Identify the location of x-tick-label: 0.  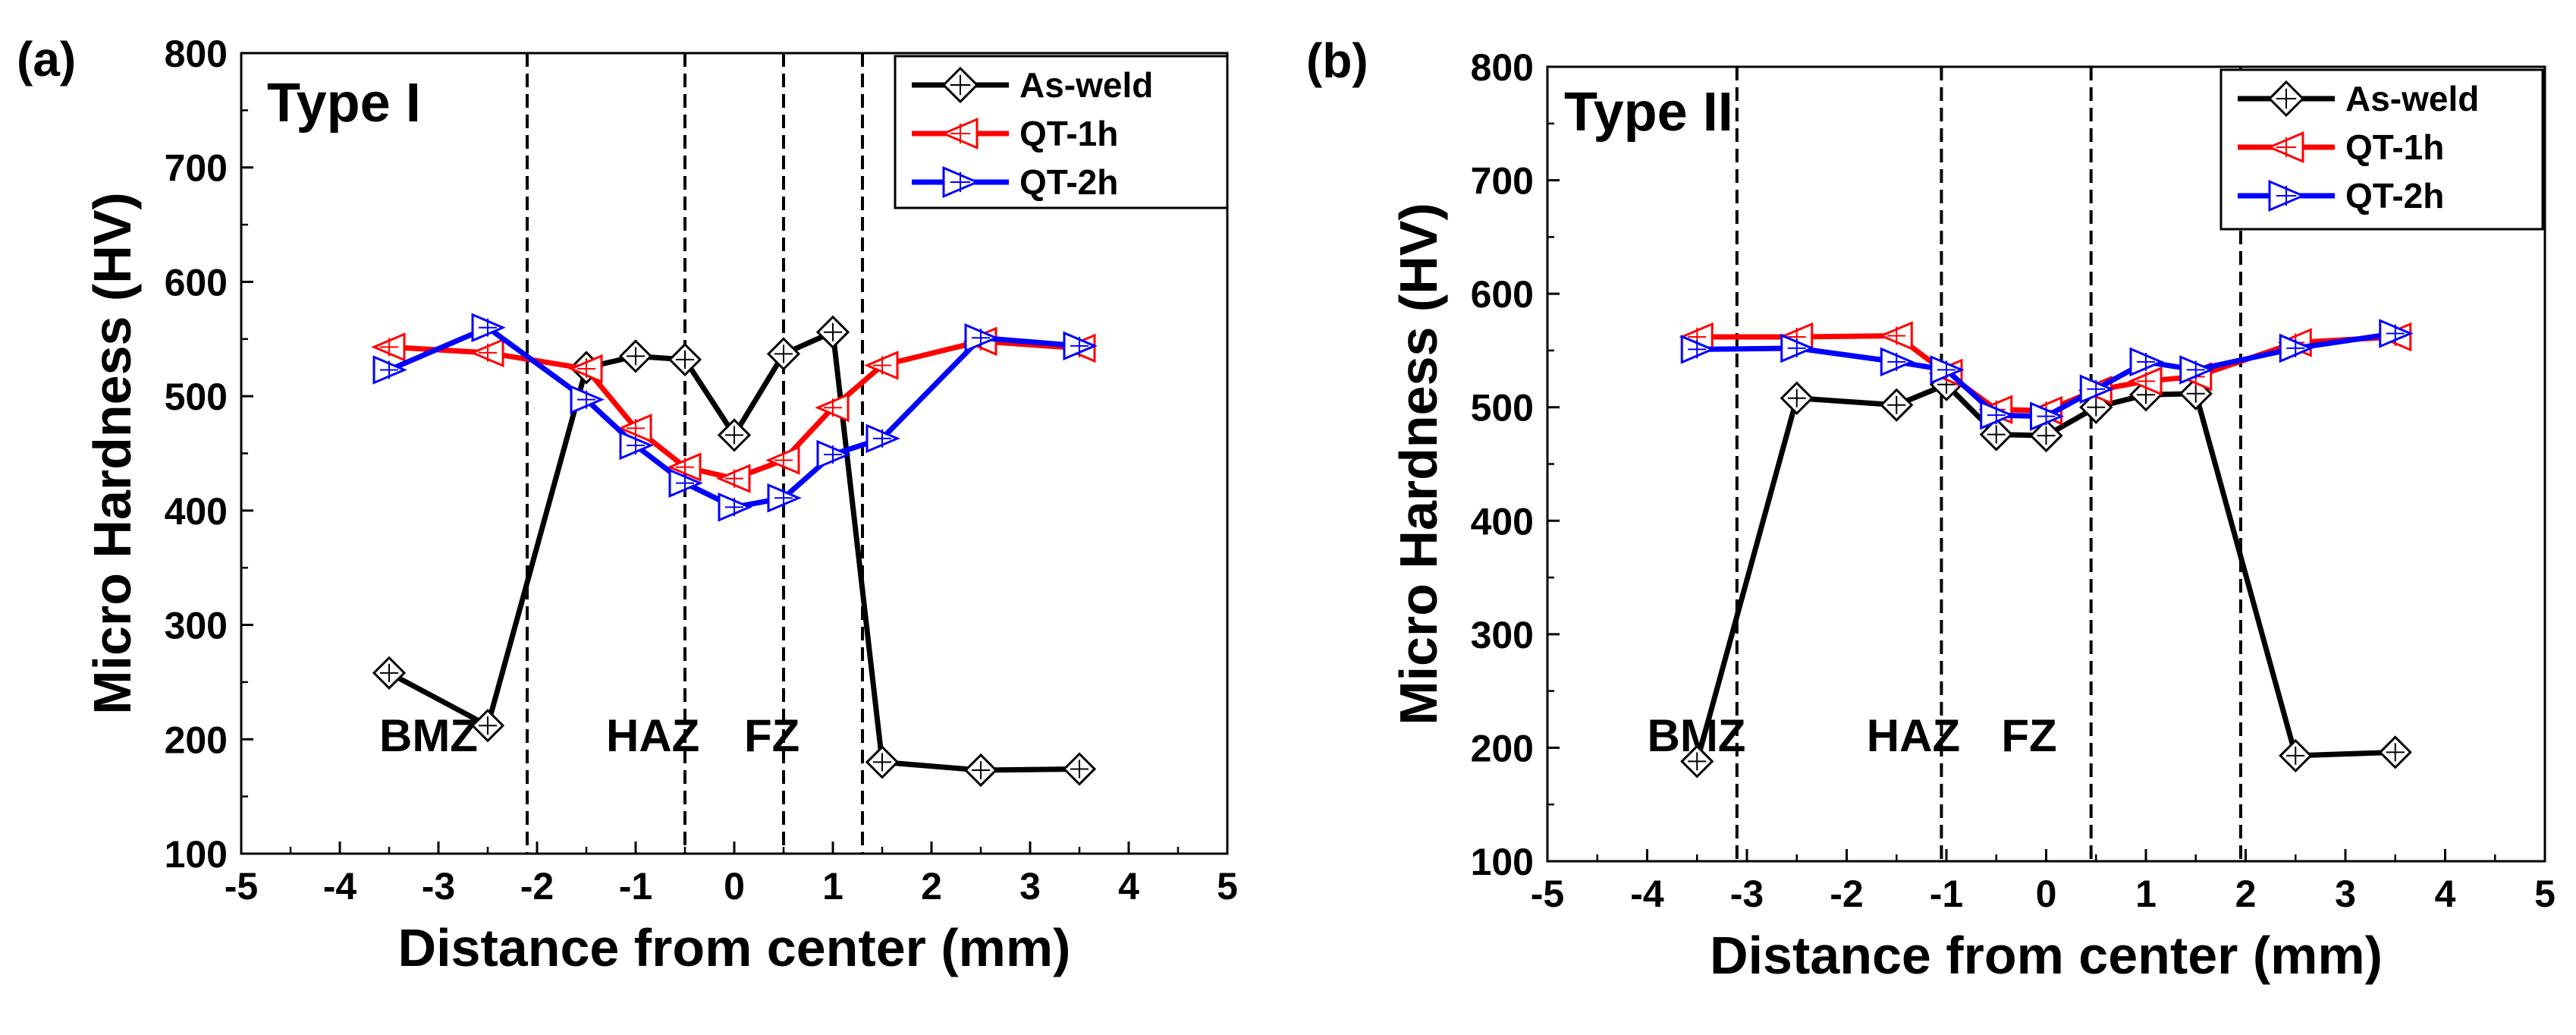
(2046, 894).